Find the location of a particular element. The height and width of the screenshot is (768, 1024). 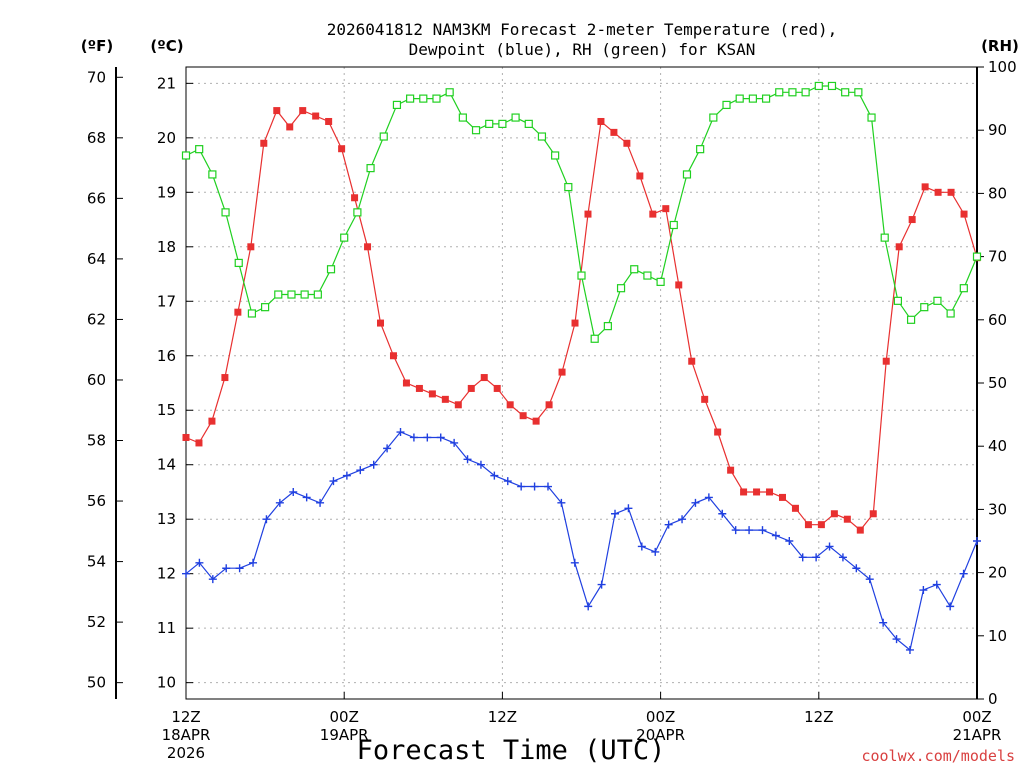

celsius-tick-label-11: 21 is located at coordinates (166, 83).